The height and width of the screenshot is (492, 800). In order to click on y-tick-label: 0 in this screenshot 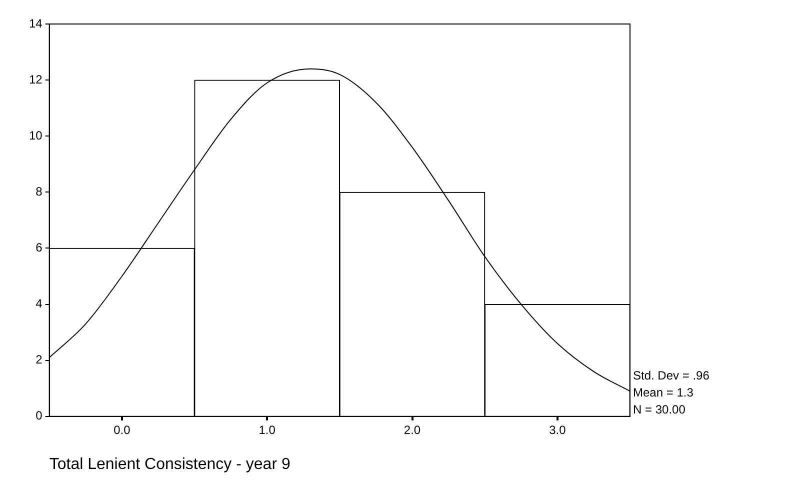, I will do `click(39, 415)`.